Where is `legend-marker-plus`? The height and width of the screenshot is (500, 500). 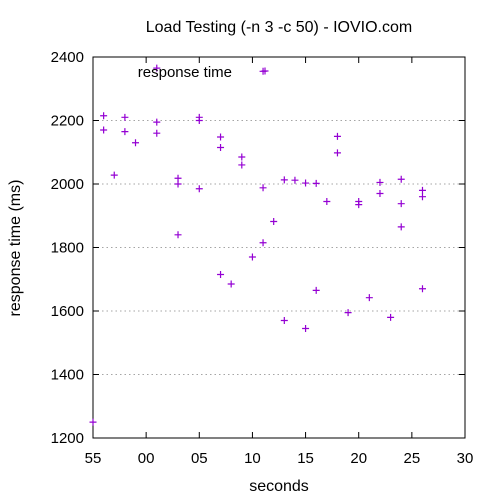
legend-marker-plus is located at coordinates (265, 71).